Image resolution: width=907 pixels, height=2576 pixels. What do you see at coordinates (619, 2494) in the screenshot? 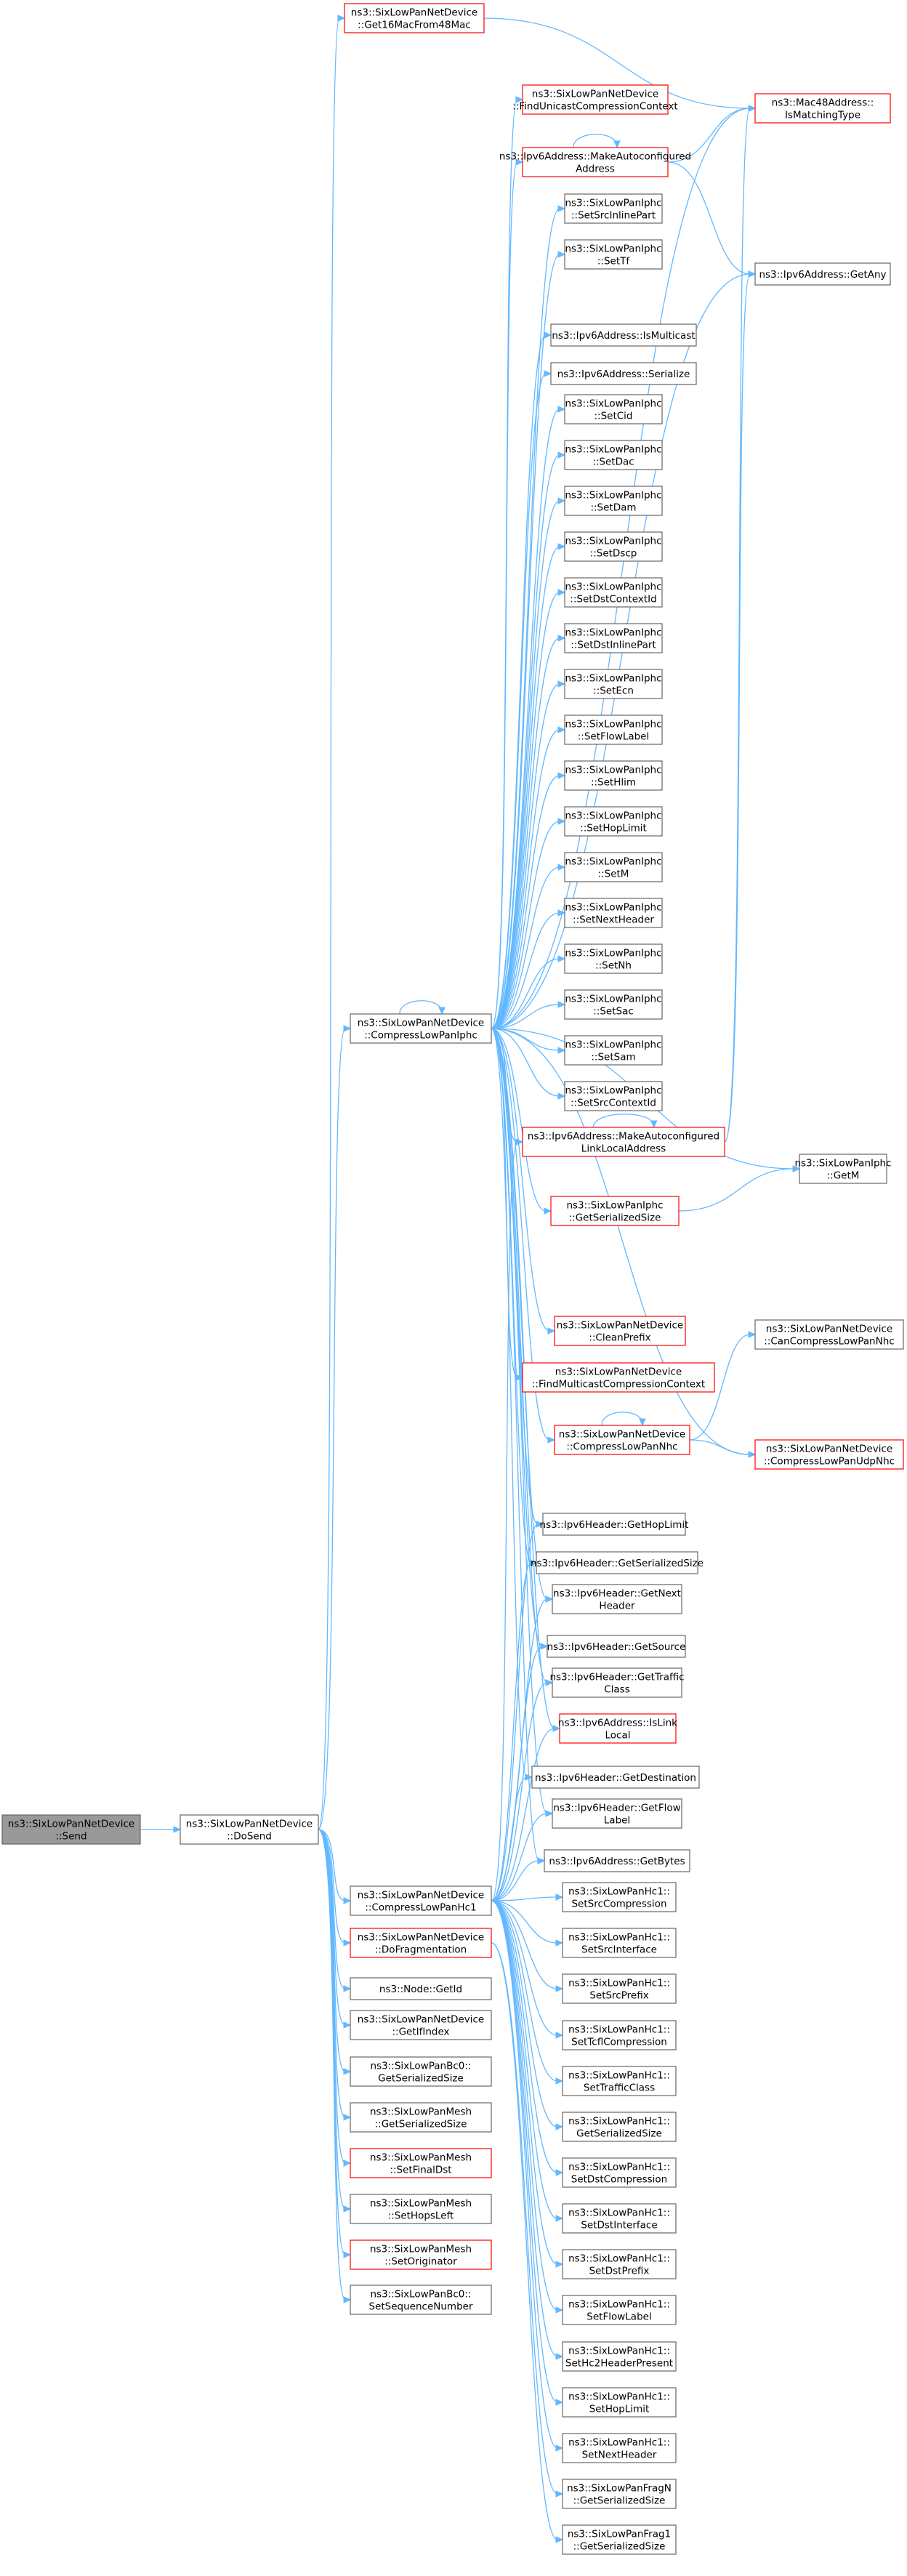
I see `node-fragngetsersize: ns3::SixLowPanFragN::GetSerializedSize` at bounding box center [619, 2494].